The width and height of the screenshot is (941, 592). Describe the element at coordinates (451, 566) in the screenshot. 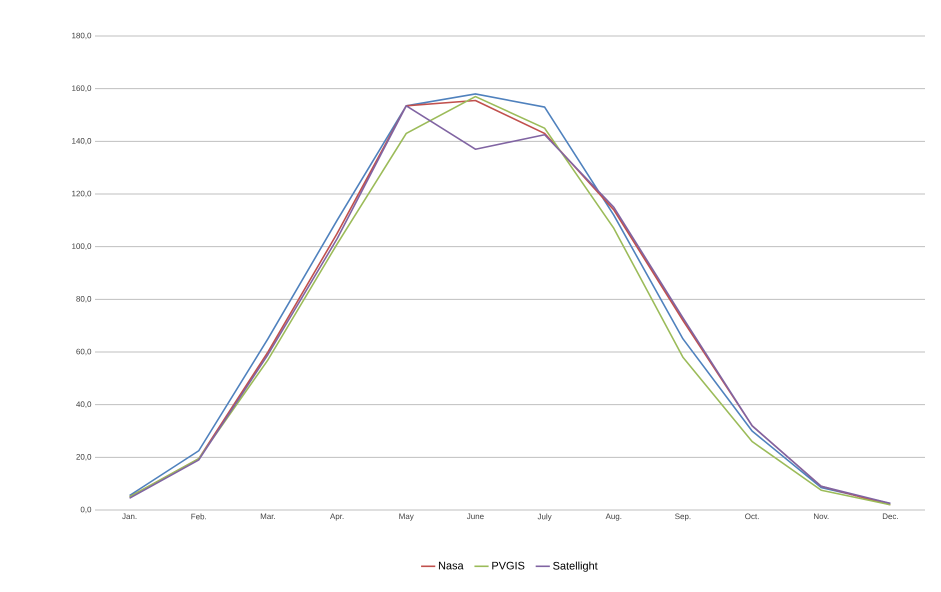

I see `legend-label: Nasa` at that location.